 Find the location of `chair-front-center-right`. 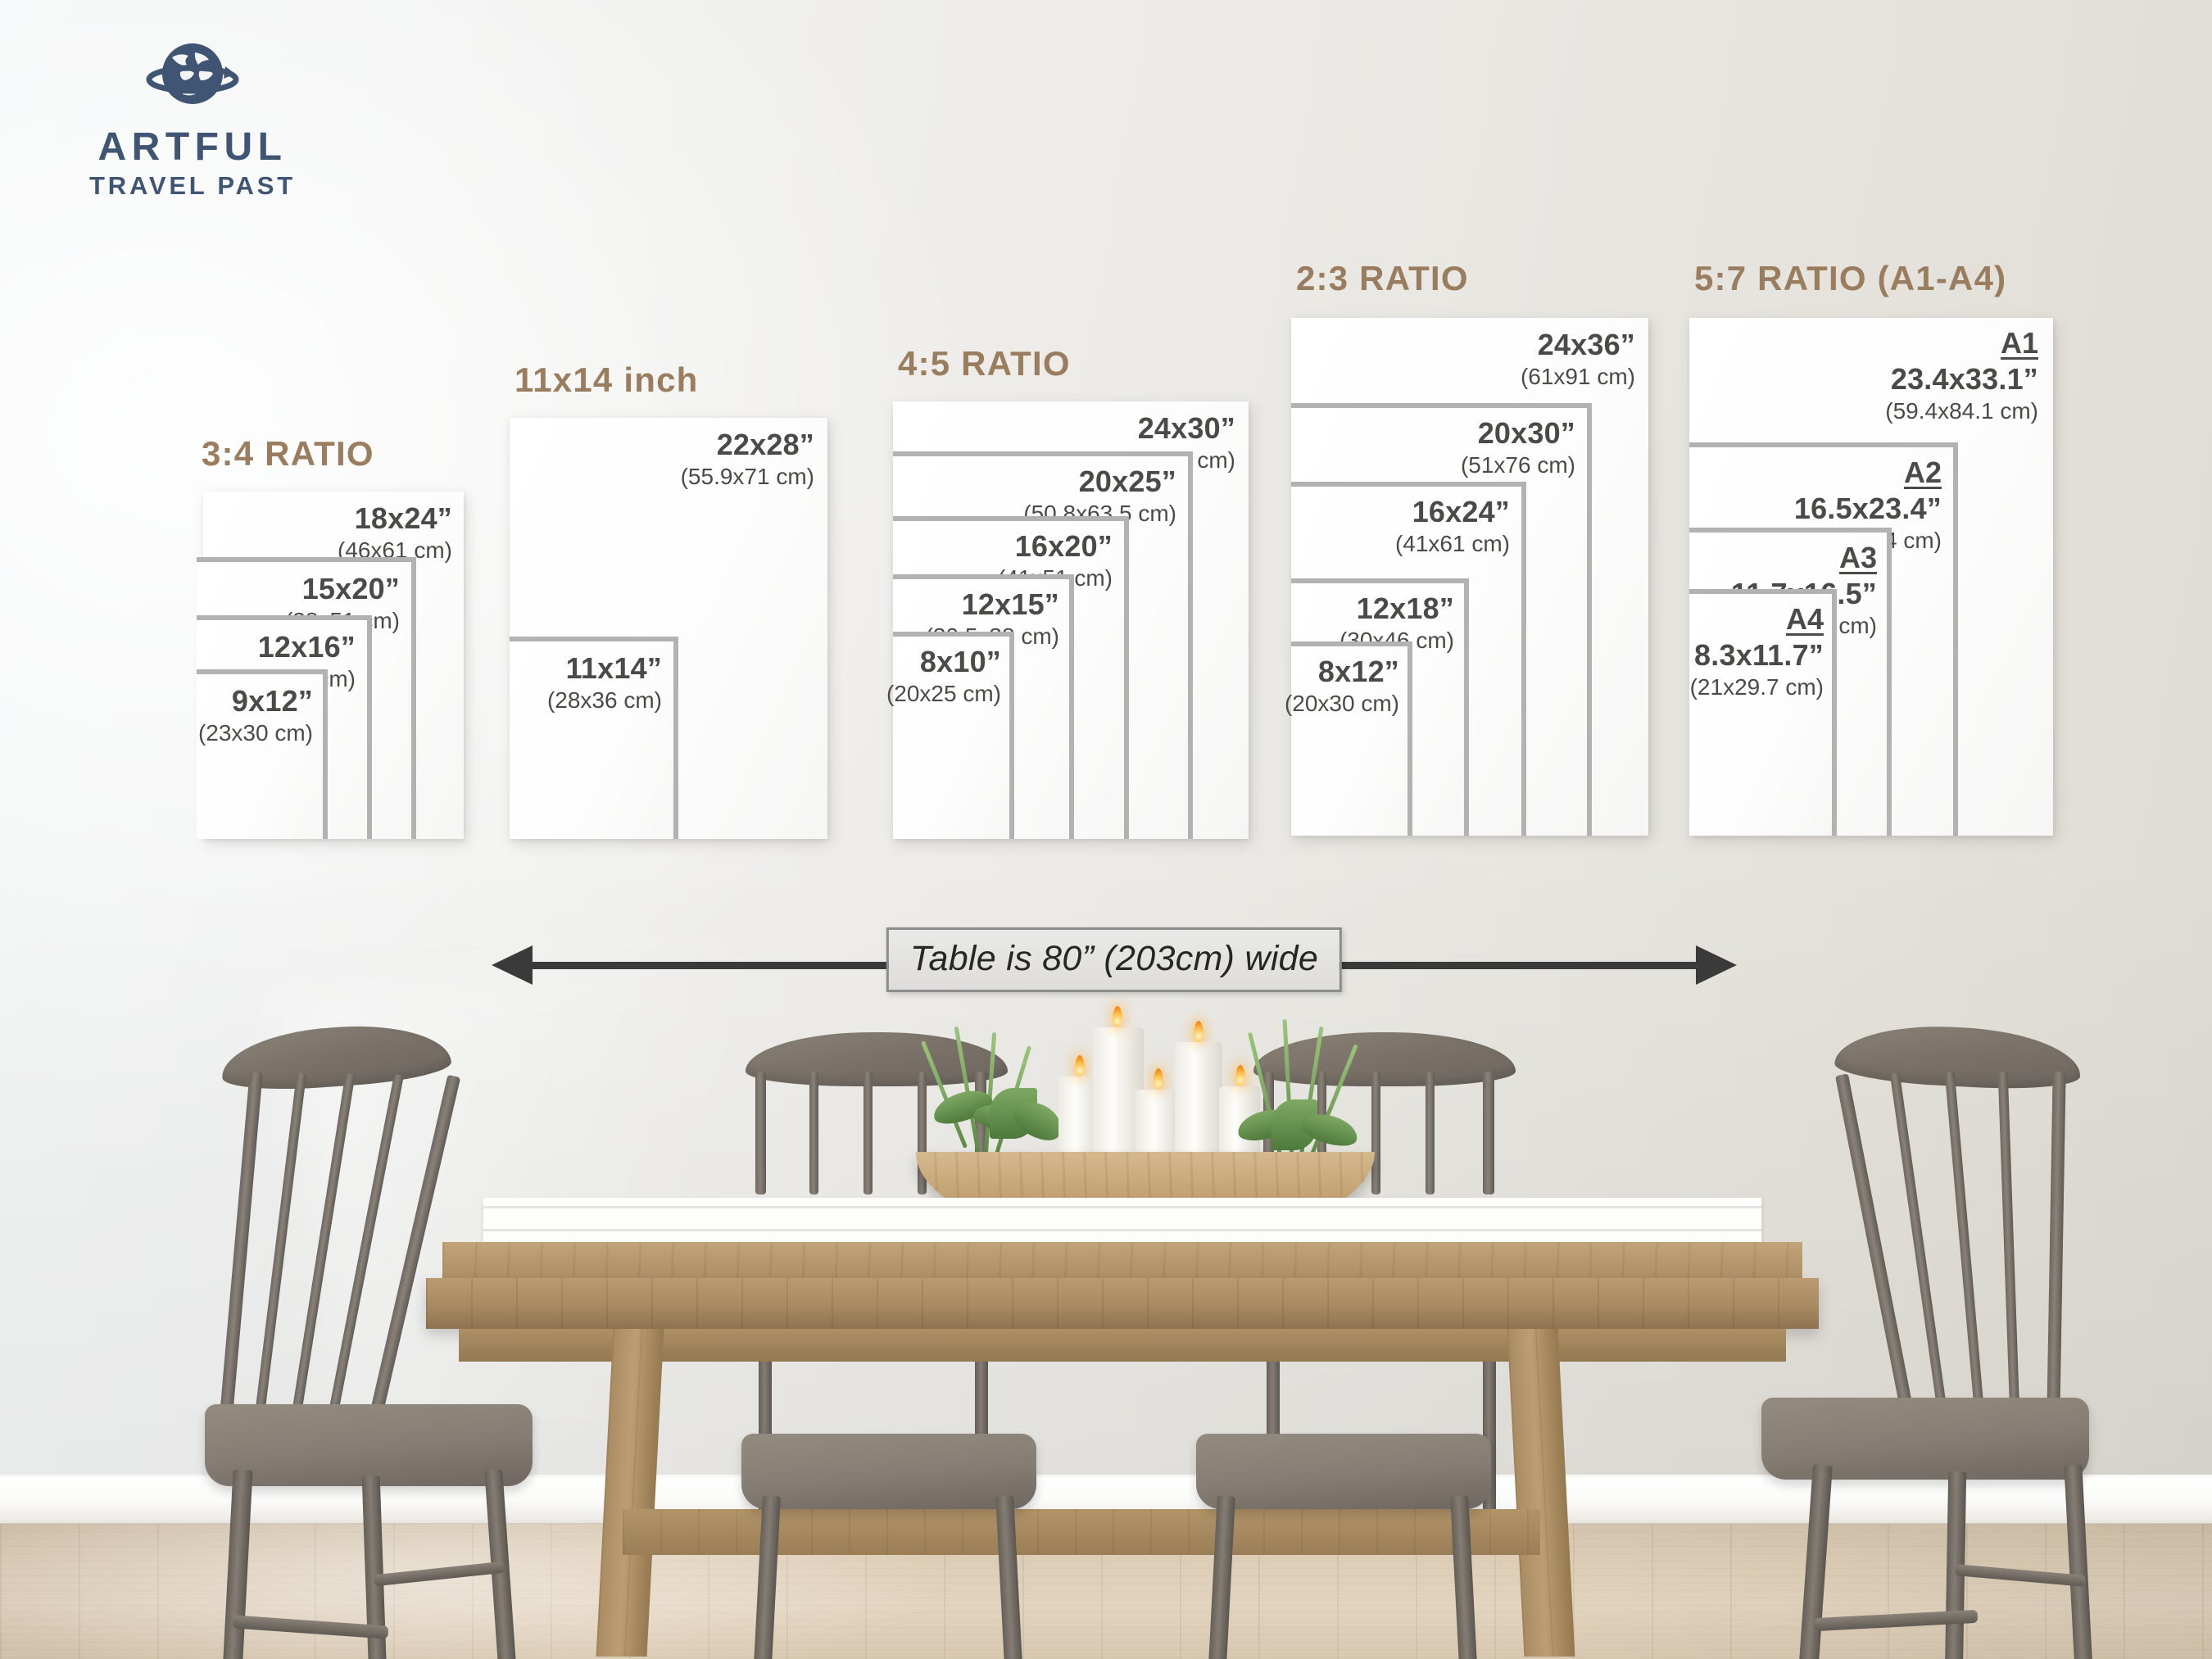

chair-front-center-right is located at coordinates (1343, 1382).